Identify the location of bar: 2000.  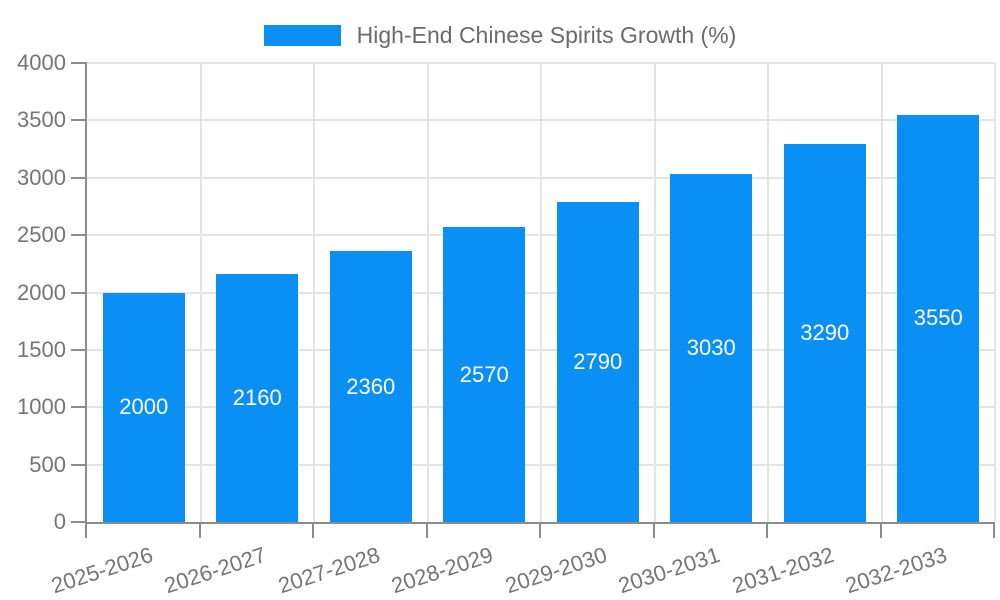
(143, 407).